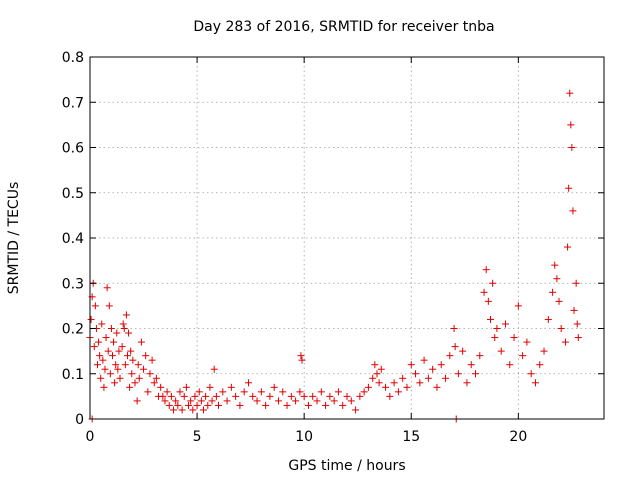 The height and width of the screenshot is (480, 640). Describe the element at coordinates (73, 239) in the screenshot. I see `y-tick-label: 0.4` at that location.